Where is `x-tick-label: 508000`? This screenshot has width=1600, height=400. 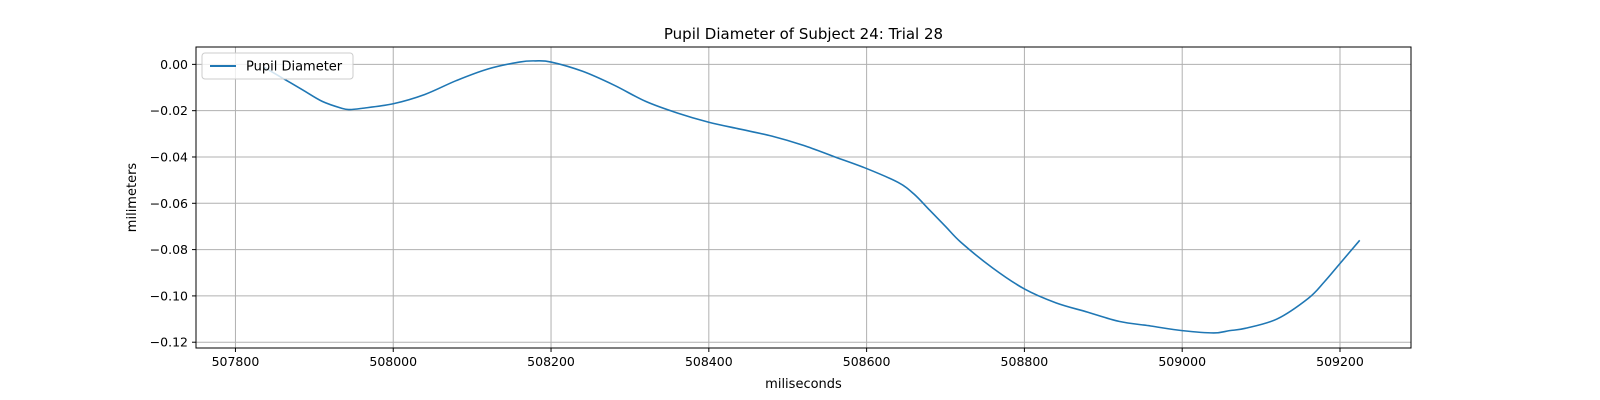
x-tick-label: 508000 is located at coordinates (393, 361).